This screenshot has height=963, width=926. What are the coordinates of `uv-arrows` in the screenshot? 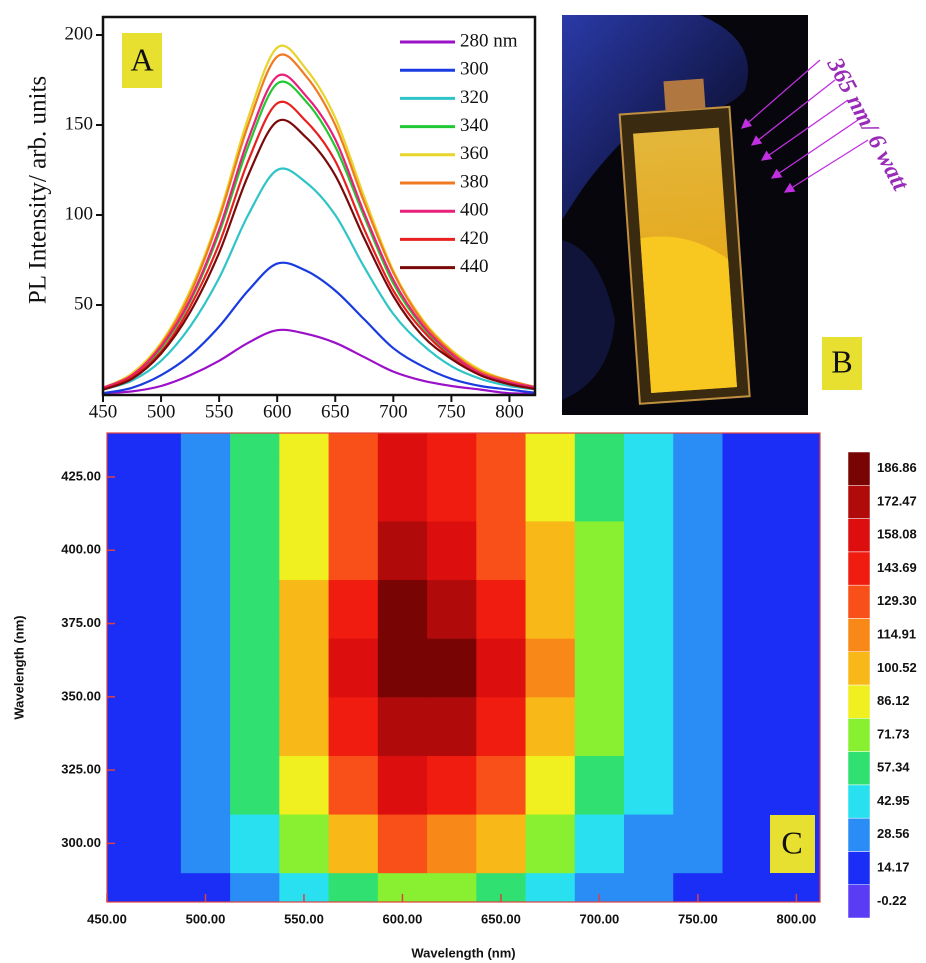 It's located at (805, 126).